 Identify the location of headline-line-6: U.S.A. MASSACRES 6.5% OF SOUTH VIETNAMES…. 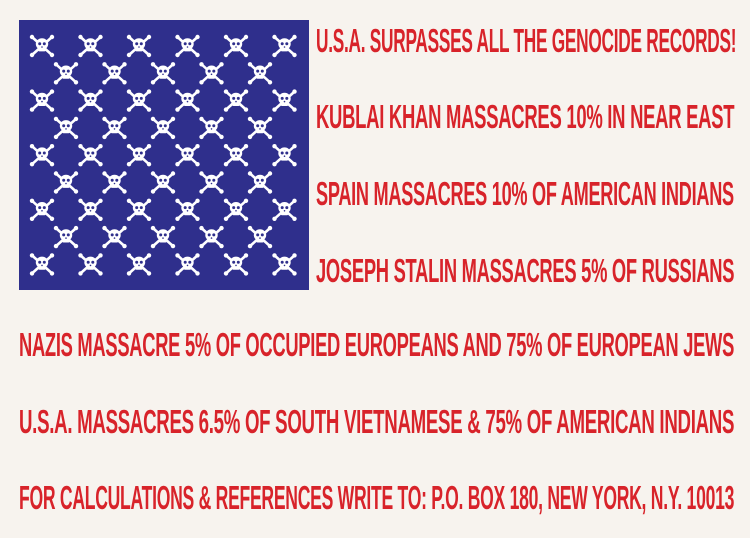
(377, 421).